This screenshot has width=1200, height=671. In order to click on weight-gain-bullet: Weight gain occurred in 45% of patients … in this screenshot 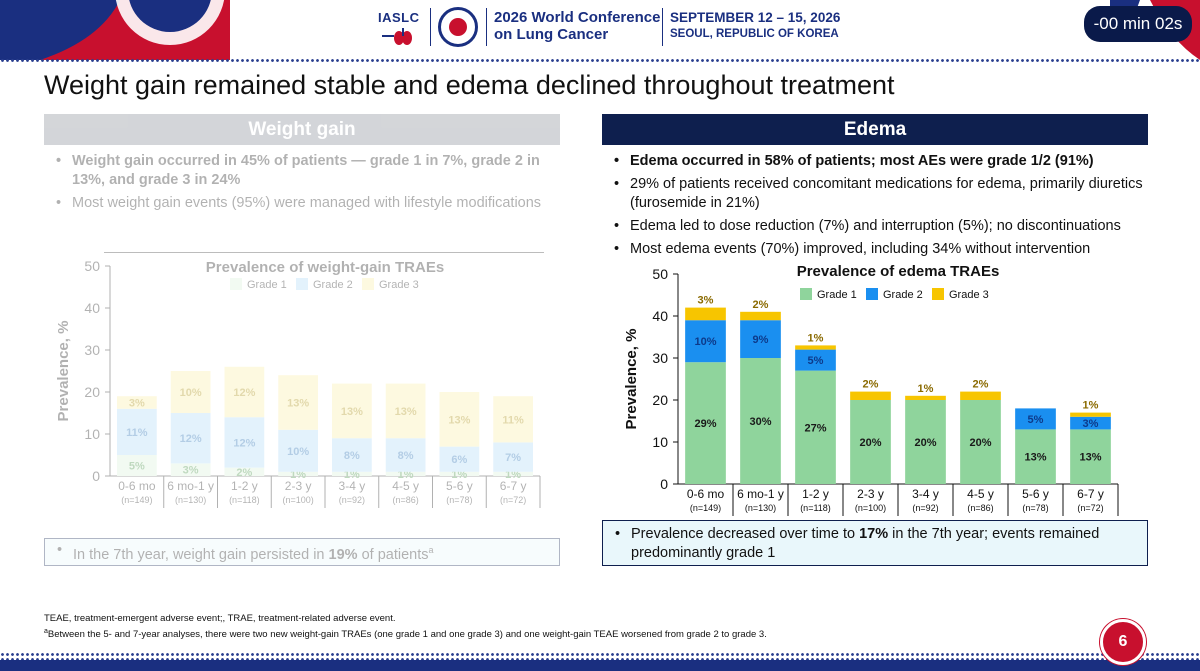, I will do `click(299, 171)`.